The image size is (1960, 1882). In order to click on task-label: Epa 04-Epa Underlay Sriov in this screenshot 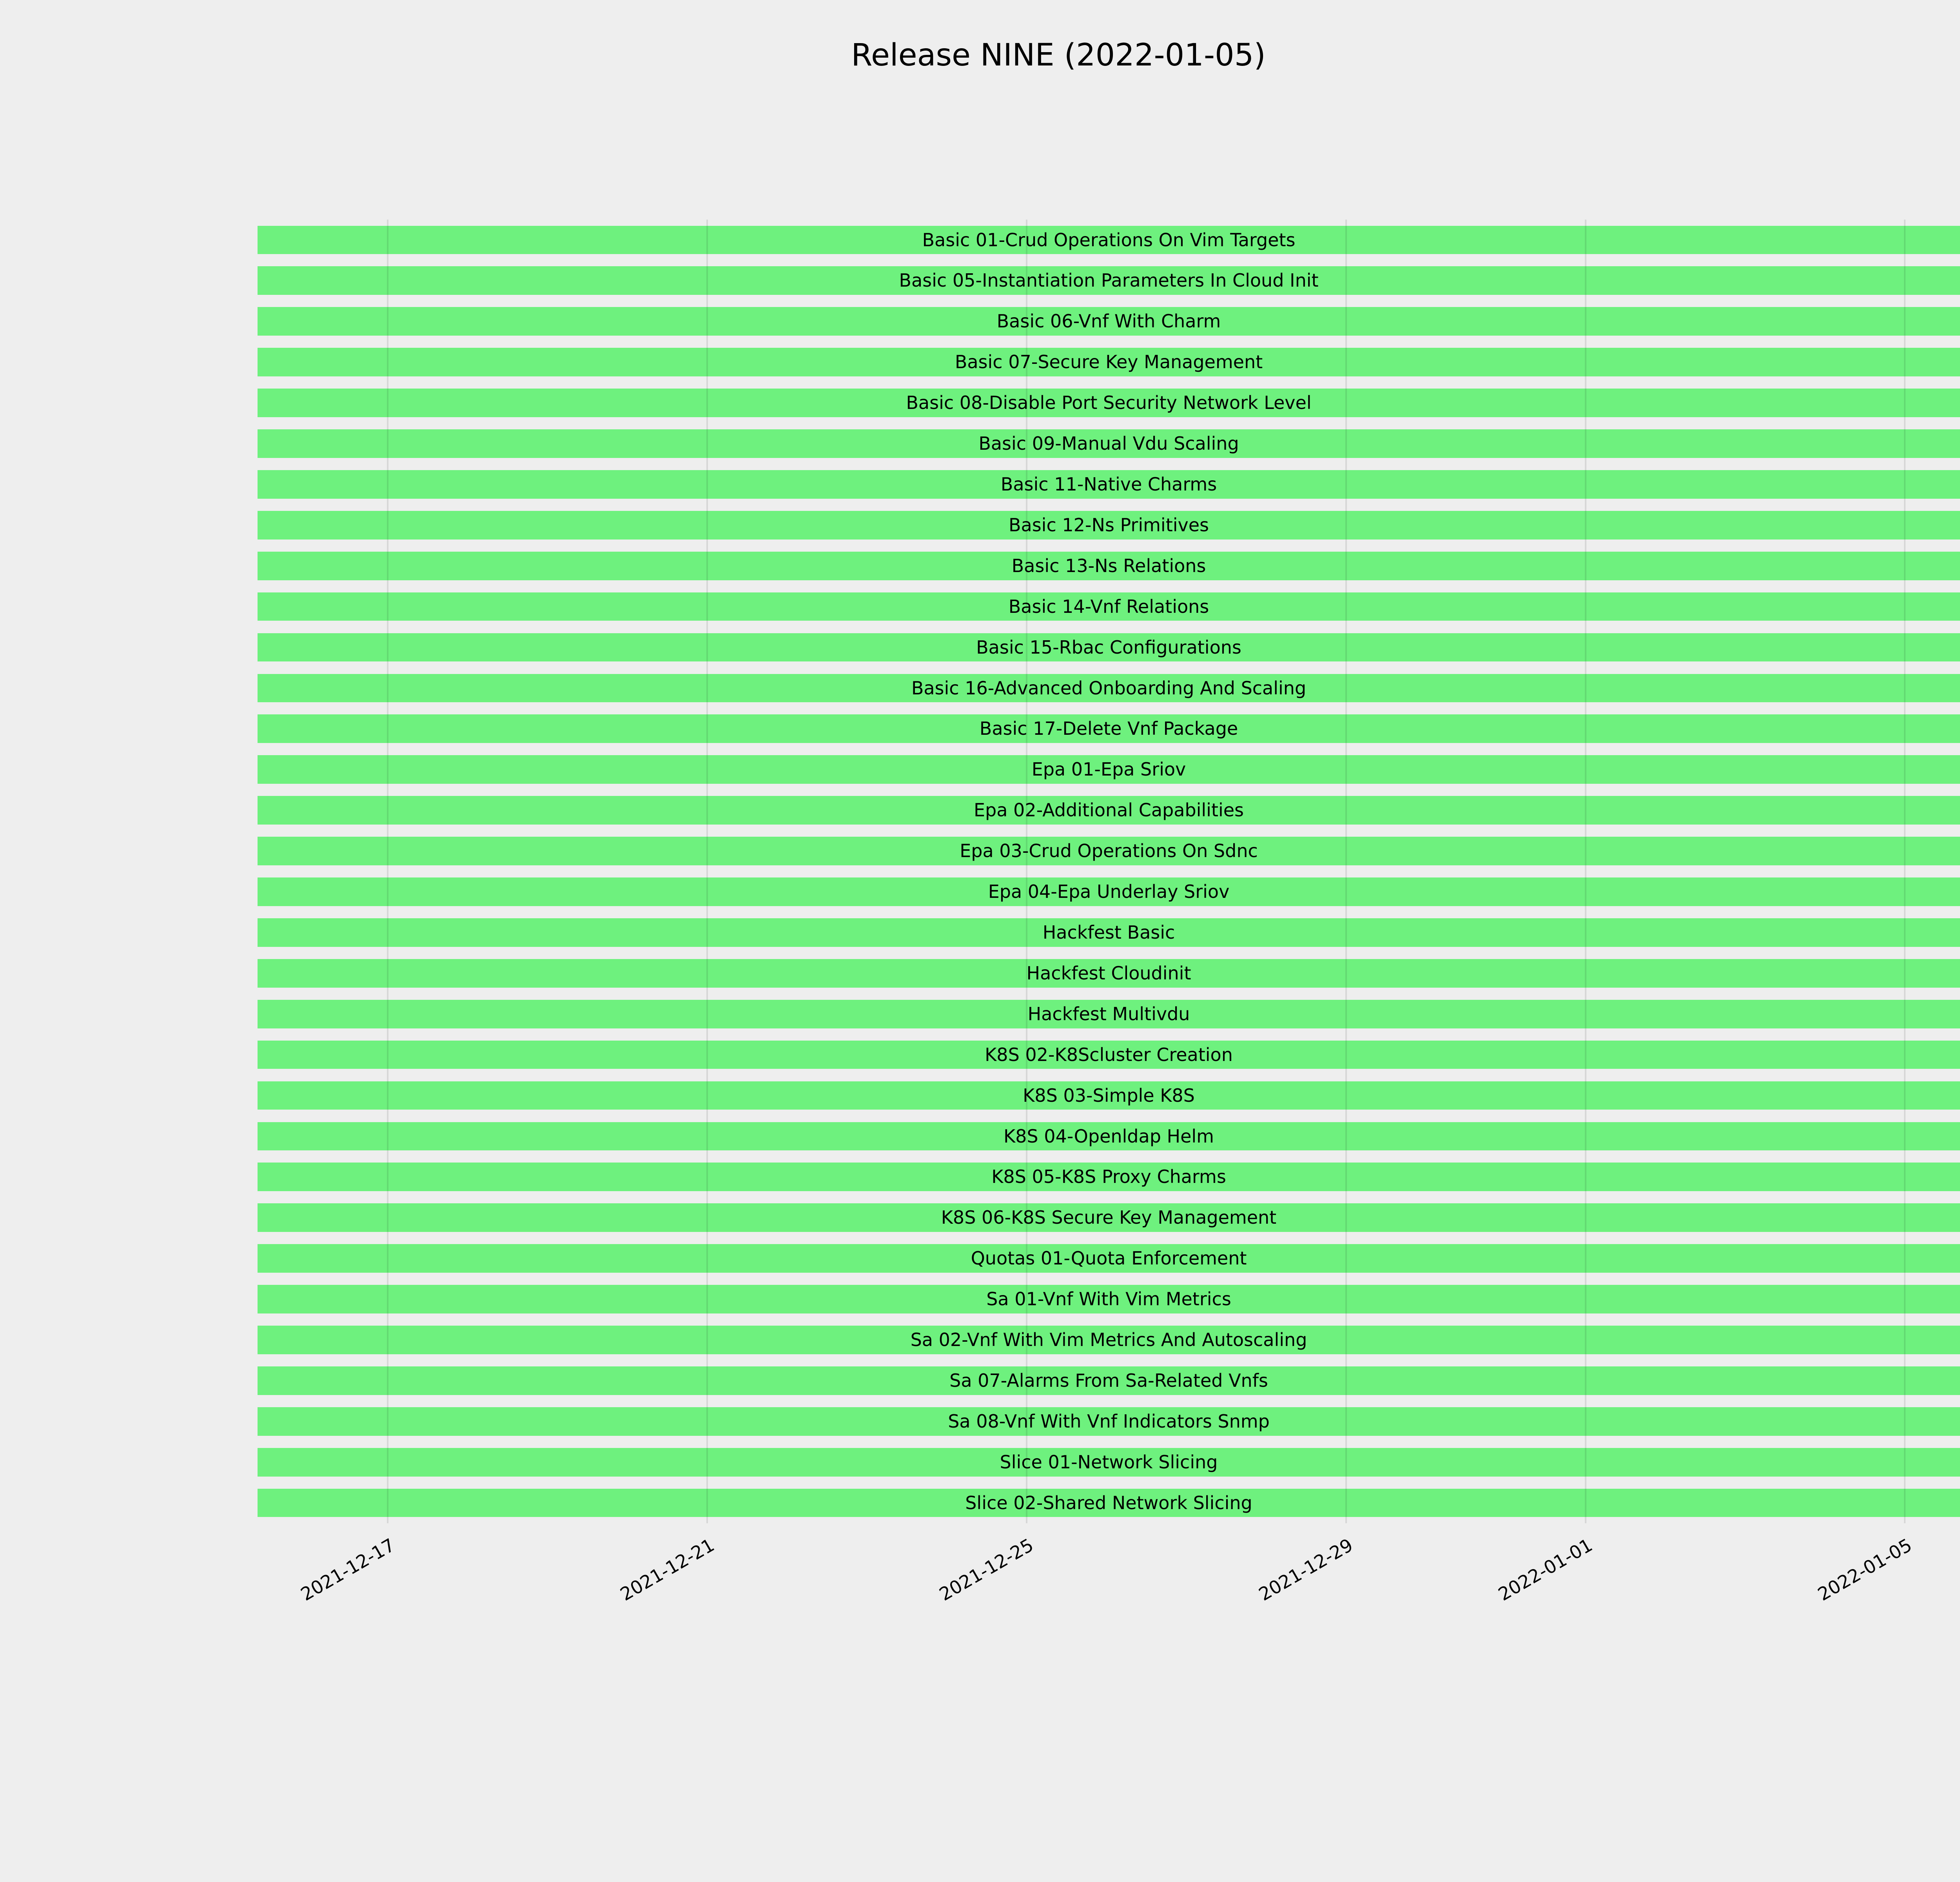, I will do `click(1109, 892)`.